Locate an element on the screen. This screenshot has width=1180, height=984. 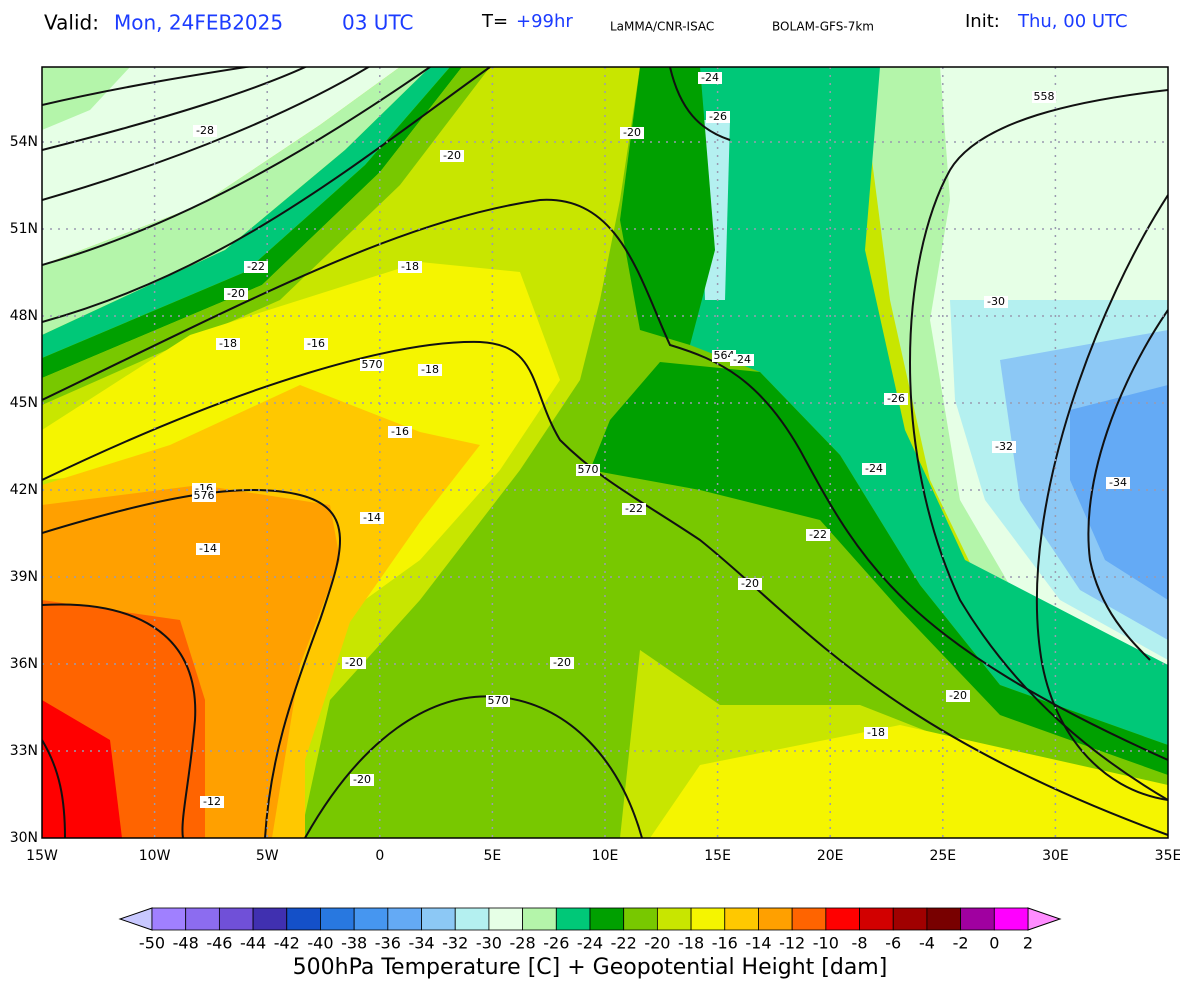
contour-label: -22 is located at coordinates (634, 508).